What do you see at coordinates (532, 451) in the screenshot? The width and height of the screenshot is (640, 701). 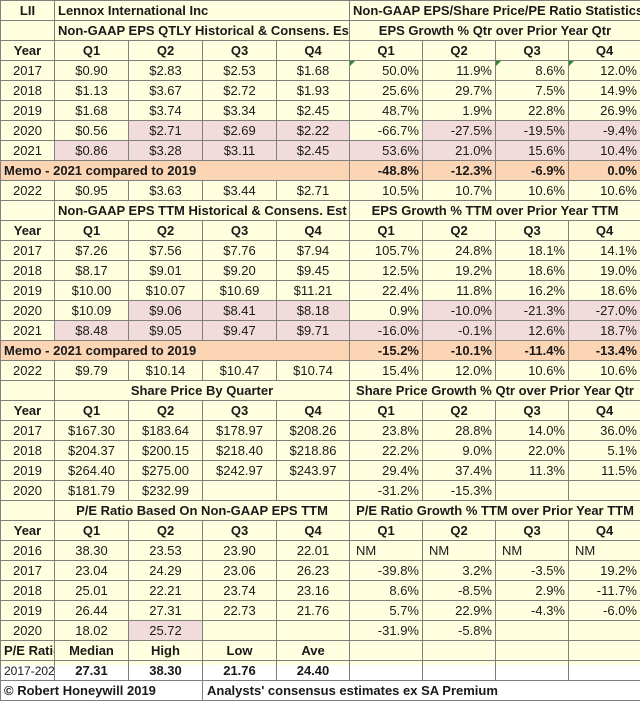 I see `growth-cell: 22.0%` at bounding box center [532, 451].